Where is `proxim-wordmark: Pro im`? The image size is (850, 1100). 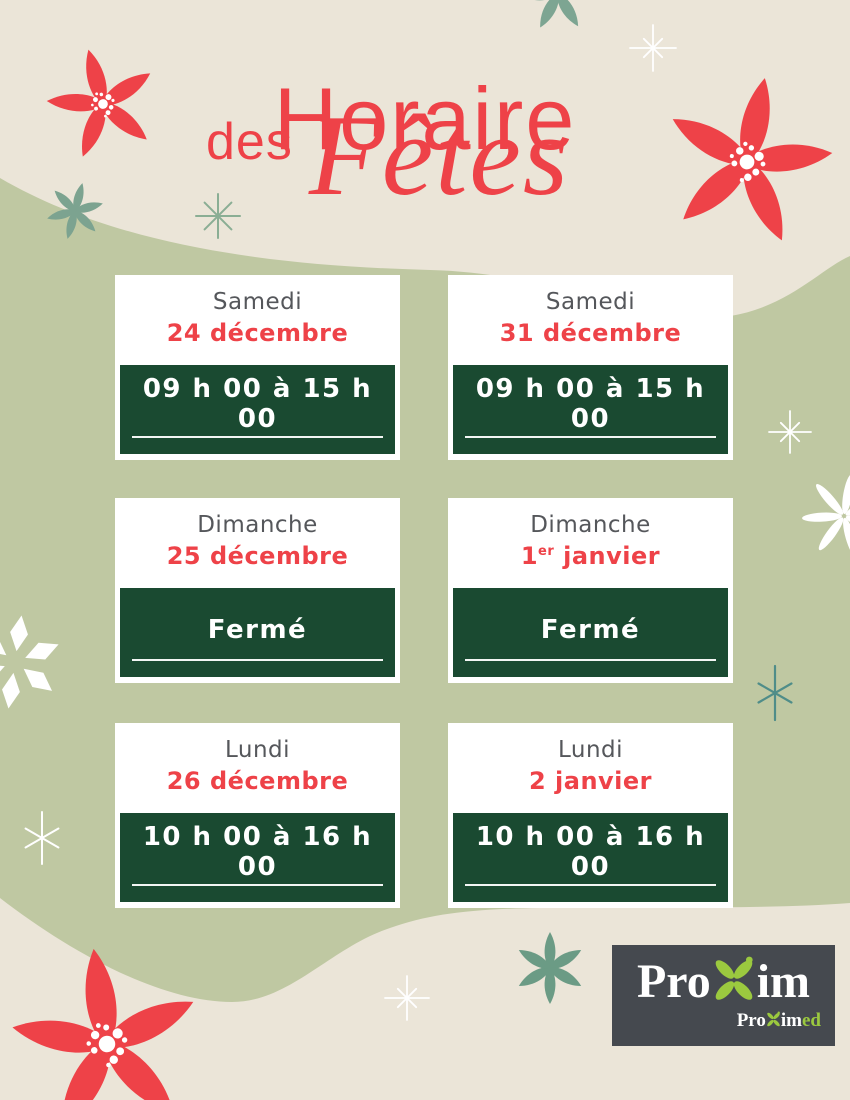 proxim-wordmark: Pro im is located at coordinates (723, 982).